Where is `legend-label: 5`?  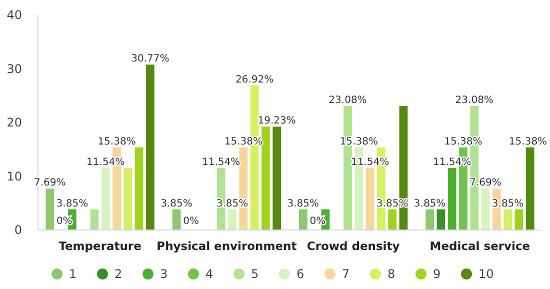
legend-label: 5 is located at coordinates (255, 274).